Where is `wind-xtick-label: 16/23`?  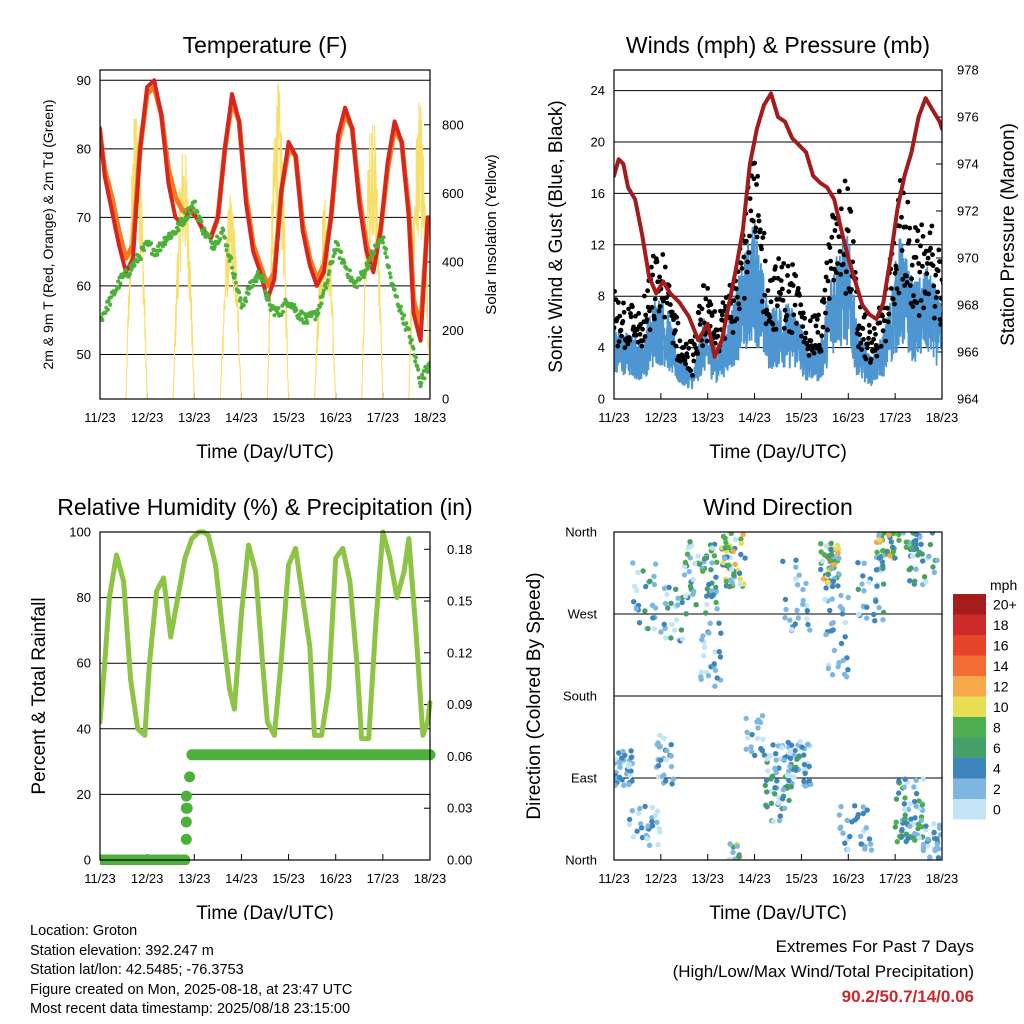
wind-xtick-label: 16/23 is located at coordinates (848, 417).